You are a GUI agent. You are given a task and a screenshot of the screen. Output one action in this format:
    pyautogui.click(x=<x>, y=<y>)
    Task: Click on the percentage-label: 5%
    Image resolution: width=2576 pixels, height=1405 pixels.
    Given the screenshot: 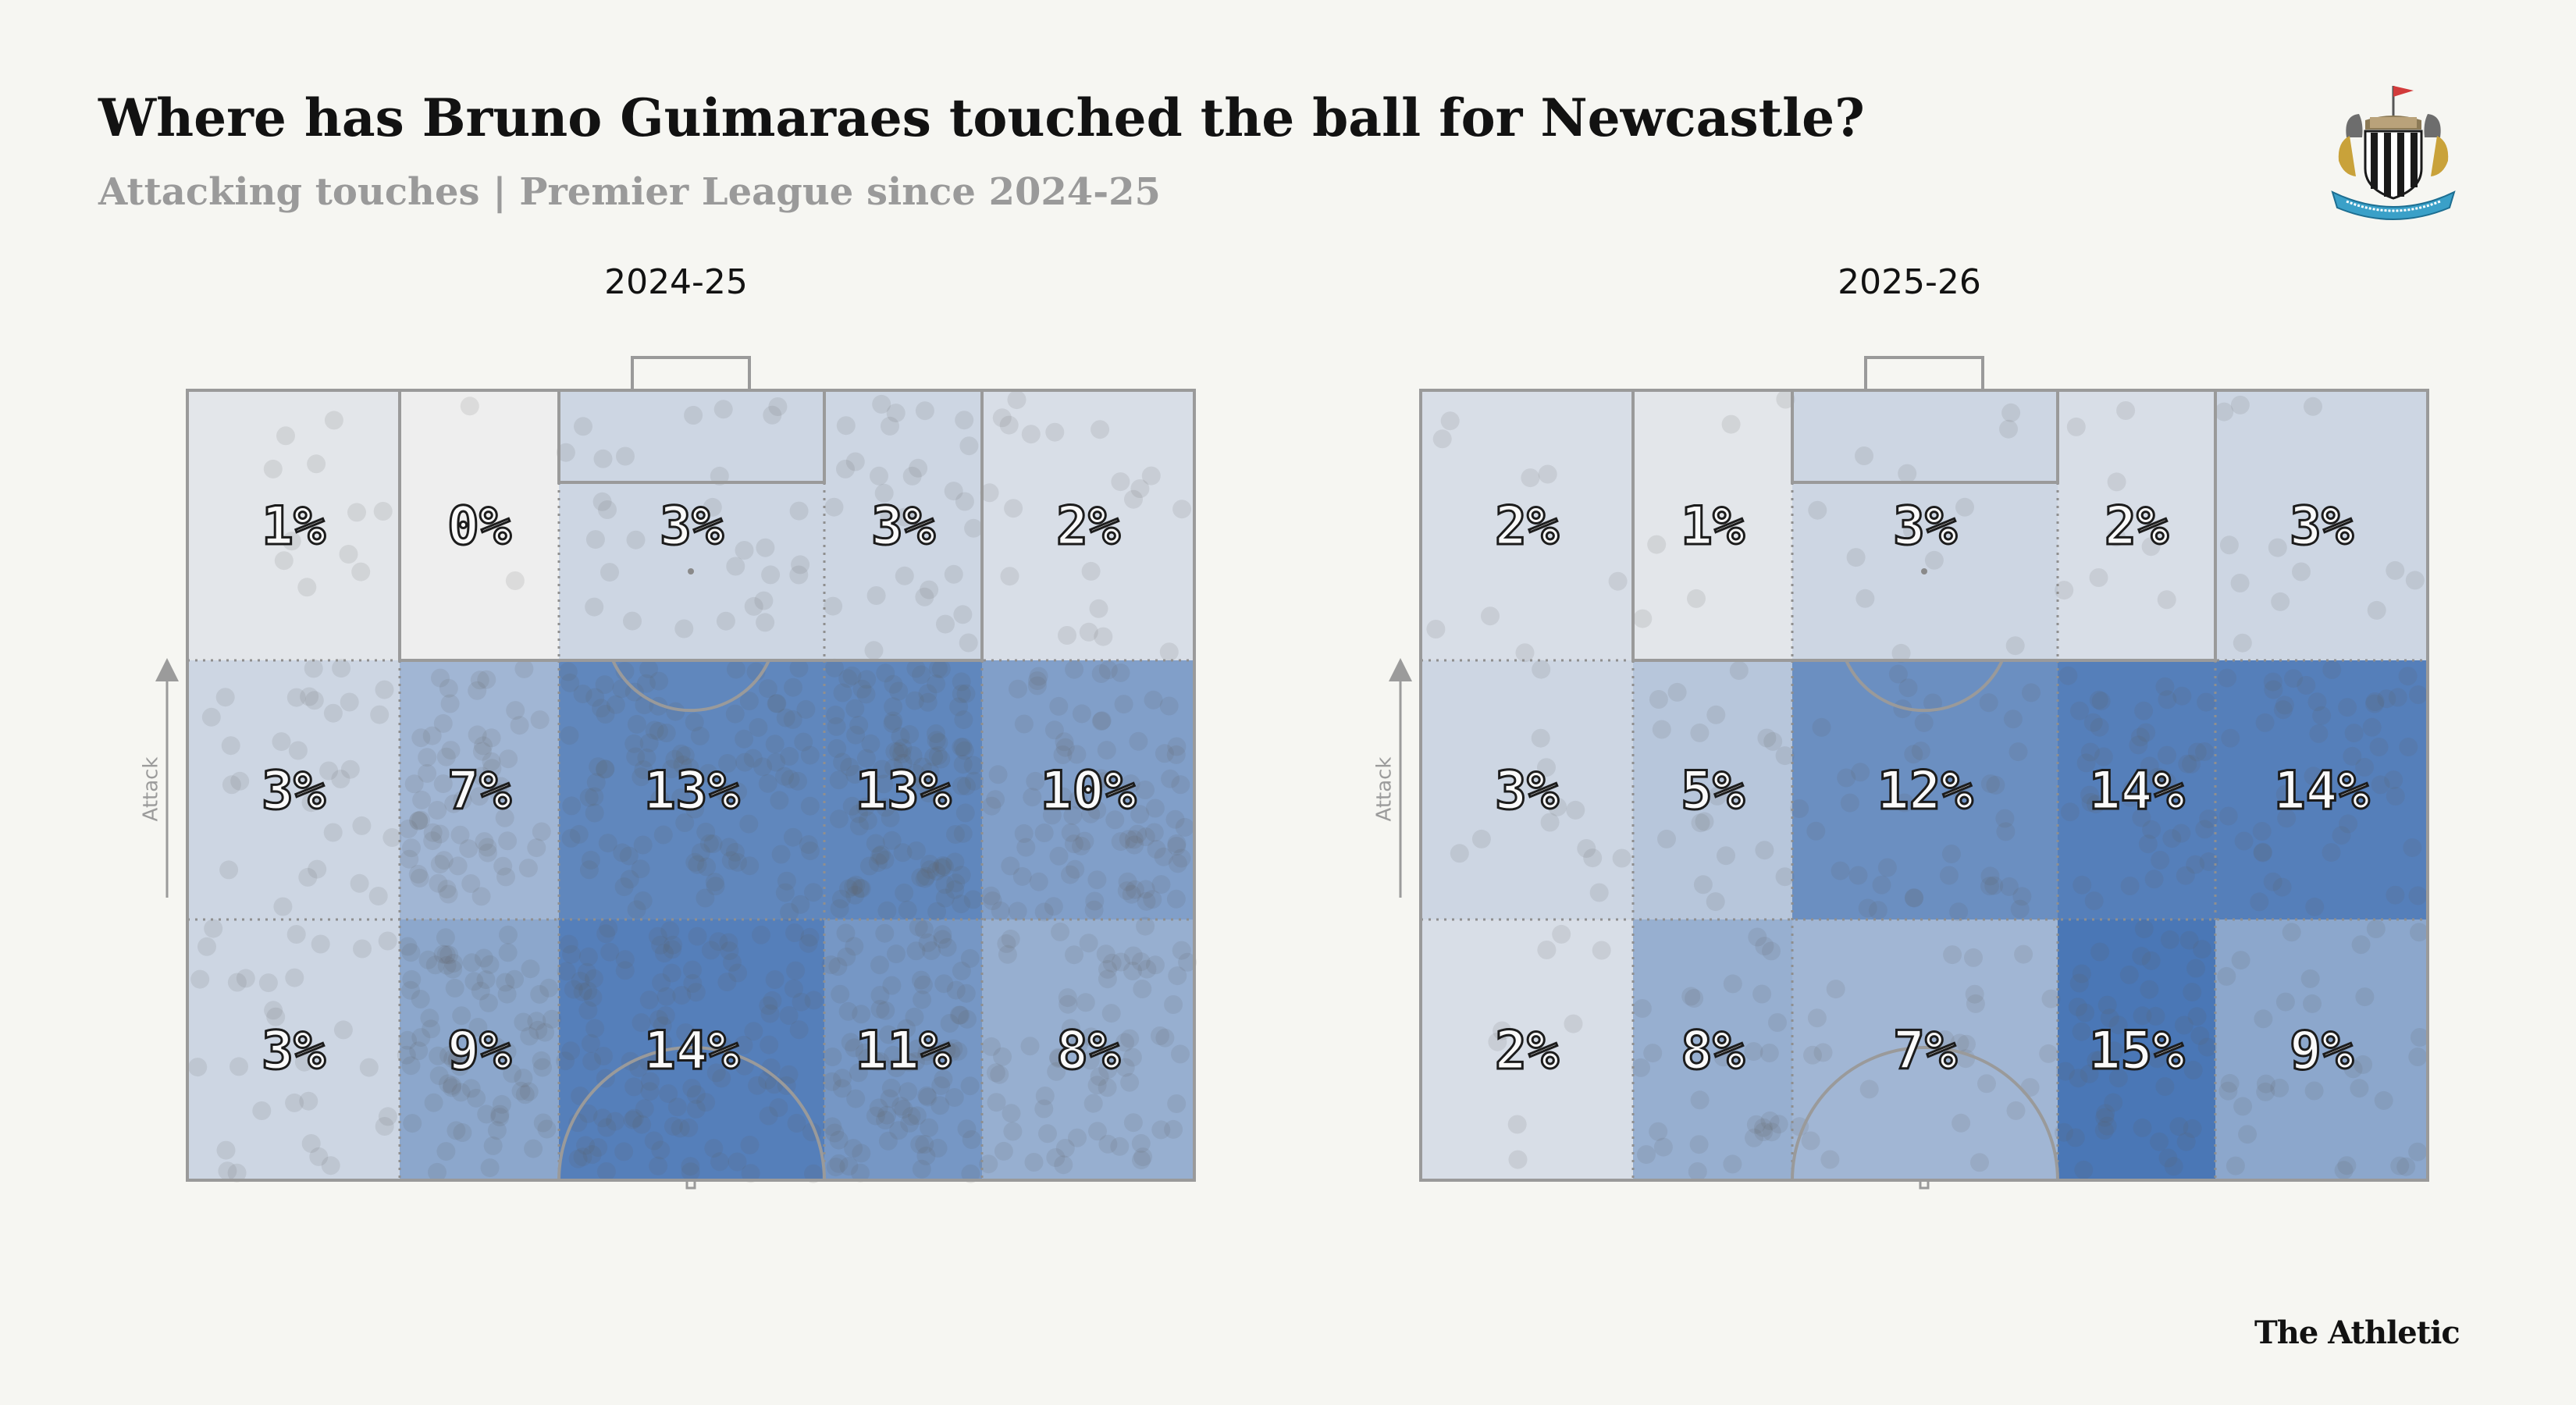 What is the action you would take?
    pyautogui.click(x=1713, y=791)
    